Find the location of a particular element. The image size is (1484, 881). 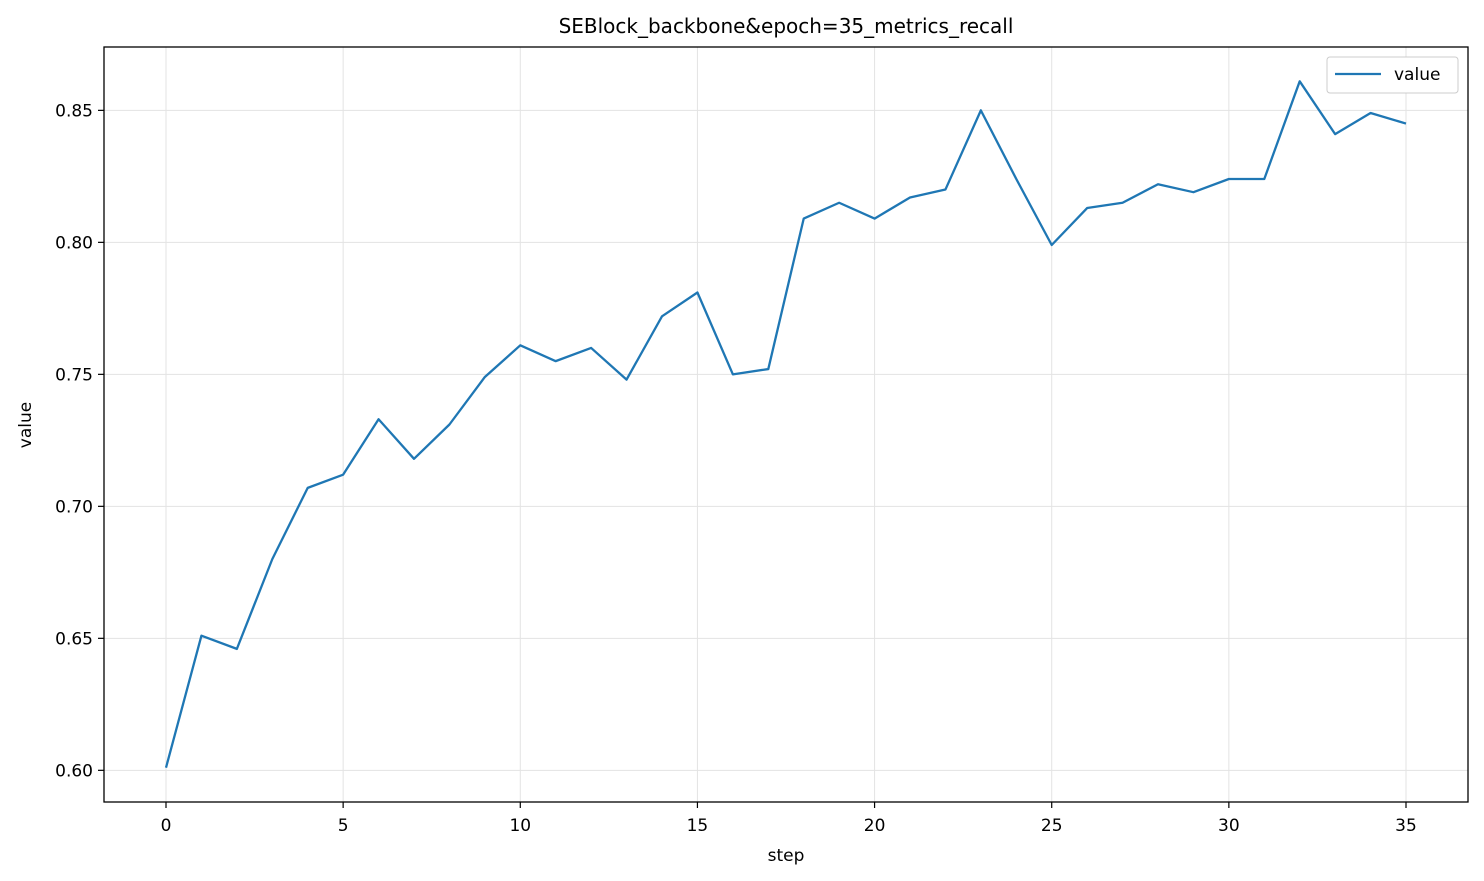

legend-box is located at coordinates (1392, 75).